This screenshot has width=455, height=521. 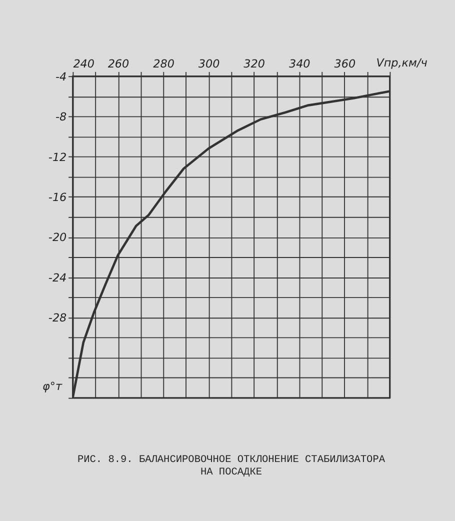 I want to click on y-tick-label: -16, so click(x=57, y=197).